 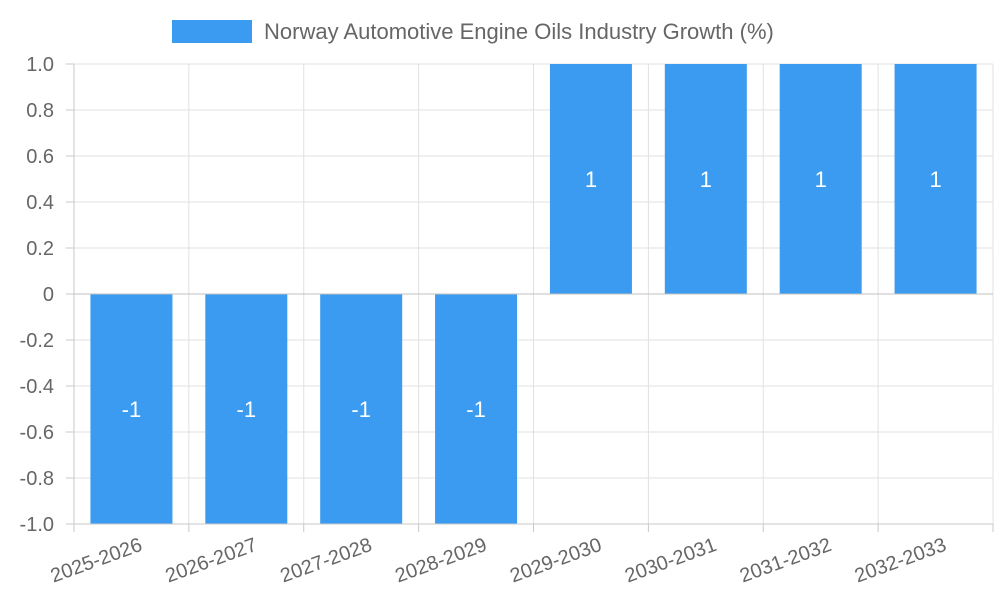 I want to click on bar-2025-2026, so click(x=131, y=409).